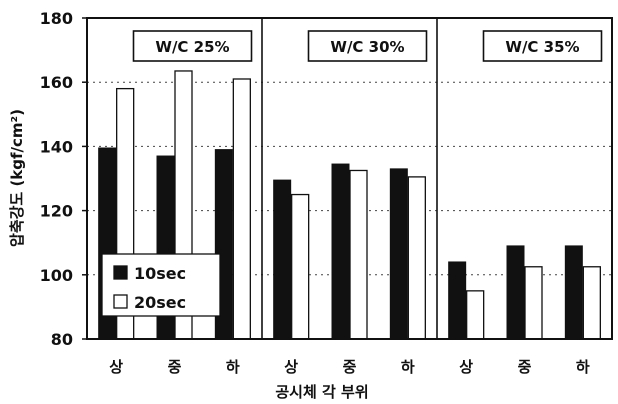 The image size is (618, 404). Describe the element at coordinates (161, 285) in the screenshot. I see `legend: 10sec 20sec` at that location.